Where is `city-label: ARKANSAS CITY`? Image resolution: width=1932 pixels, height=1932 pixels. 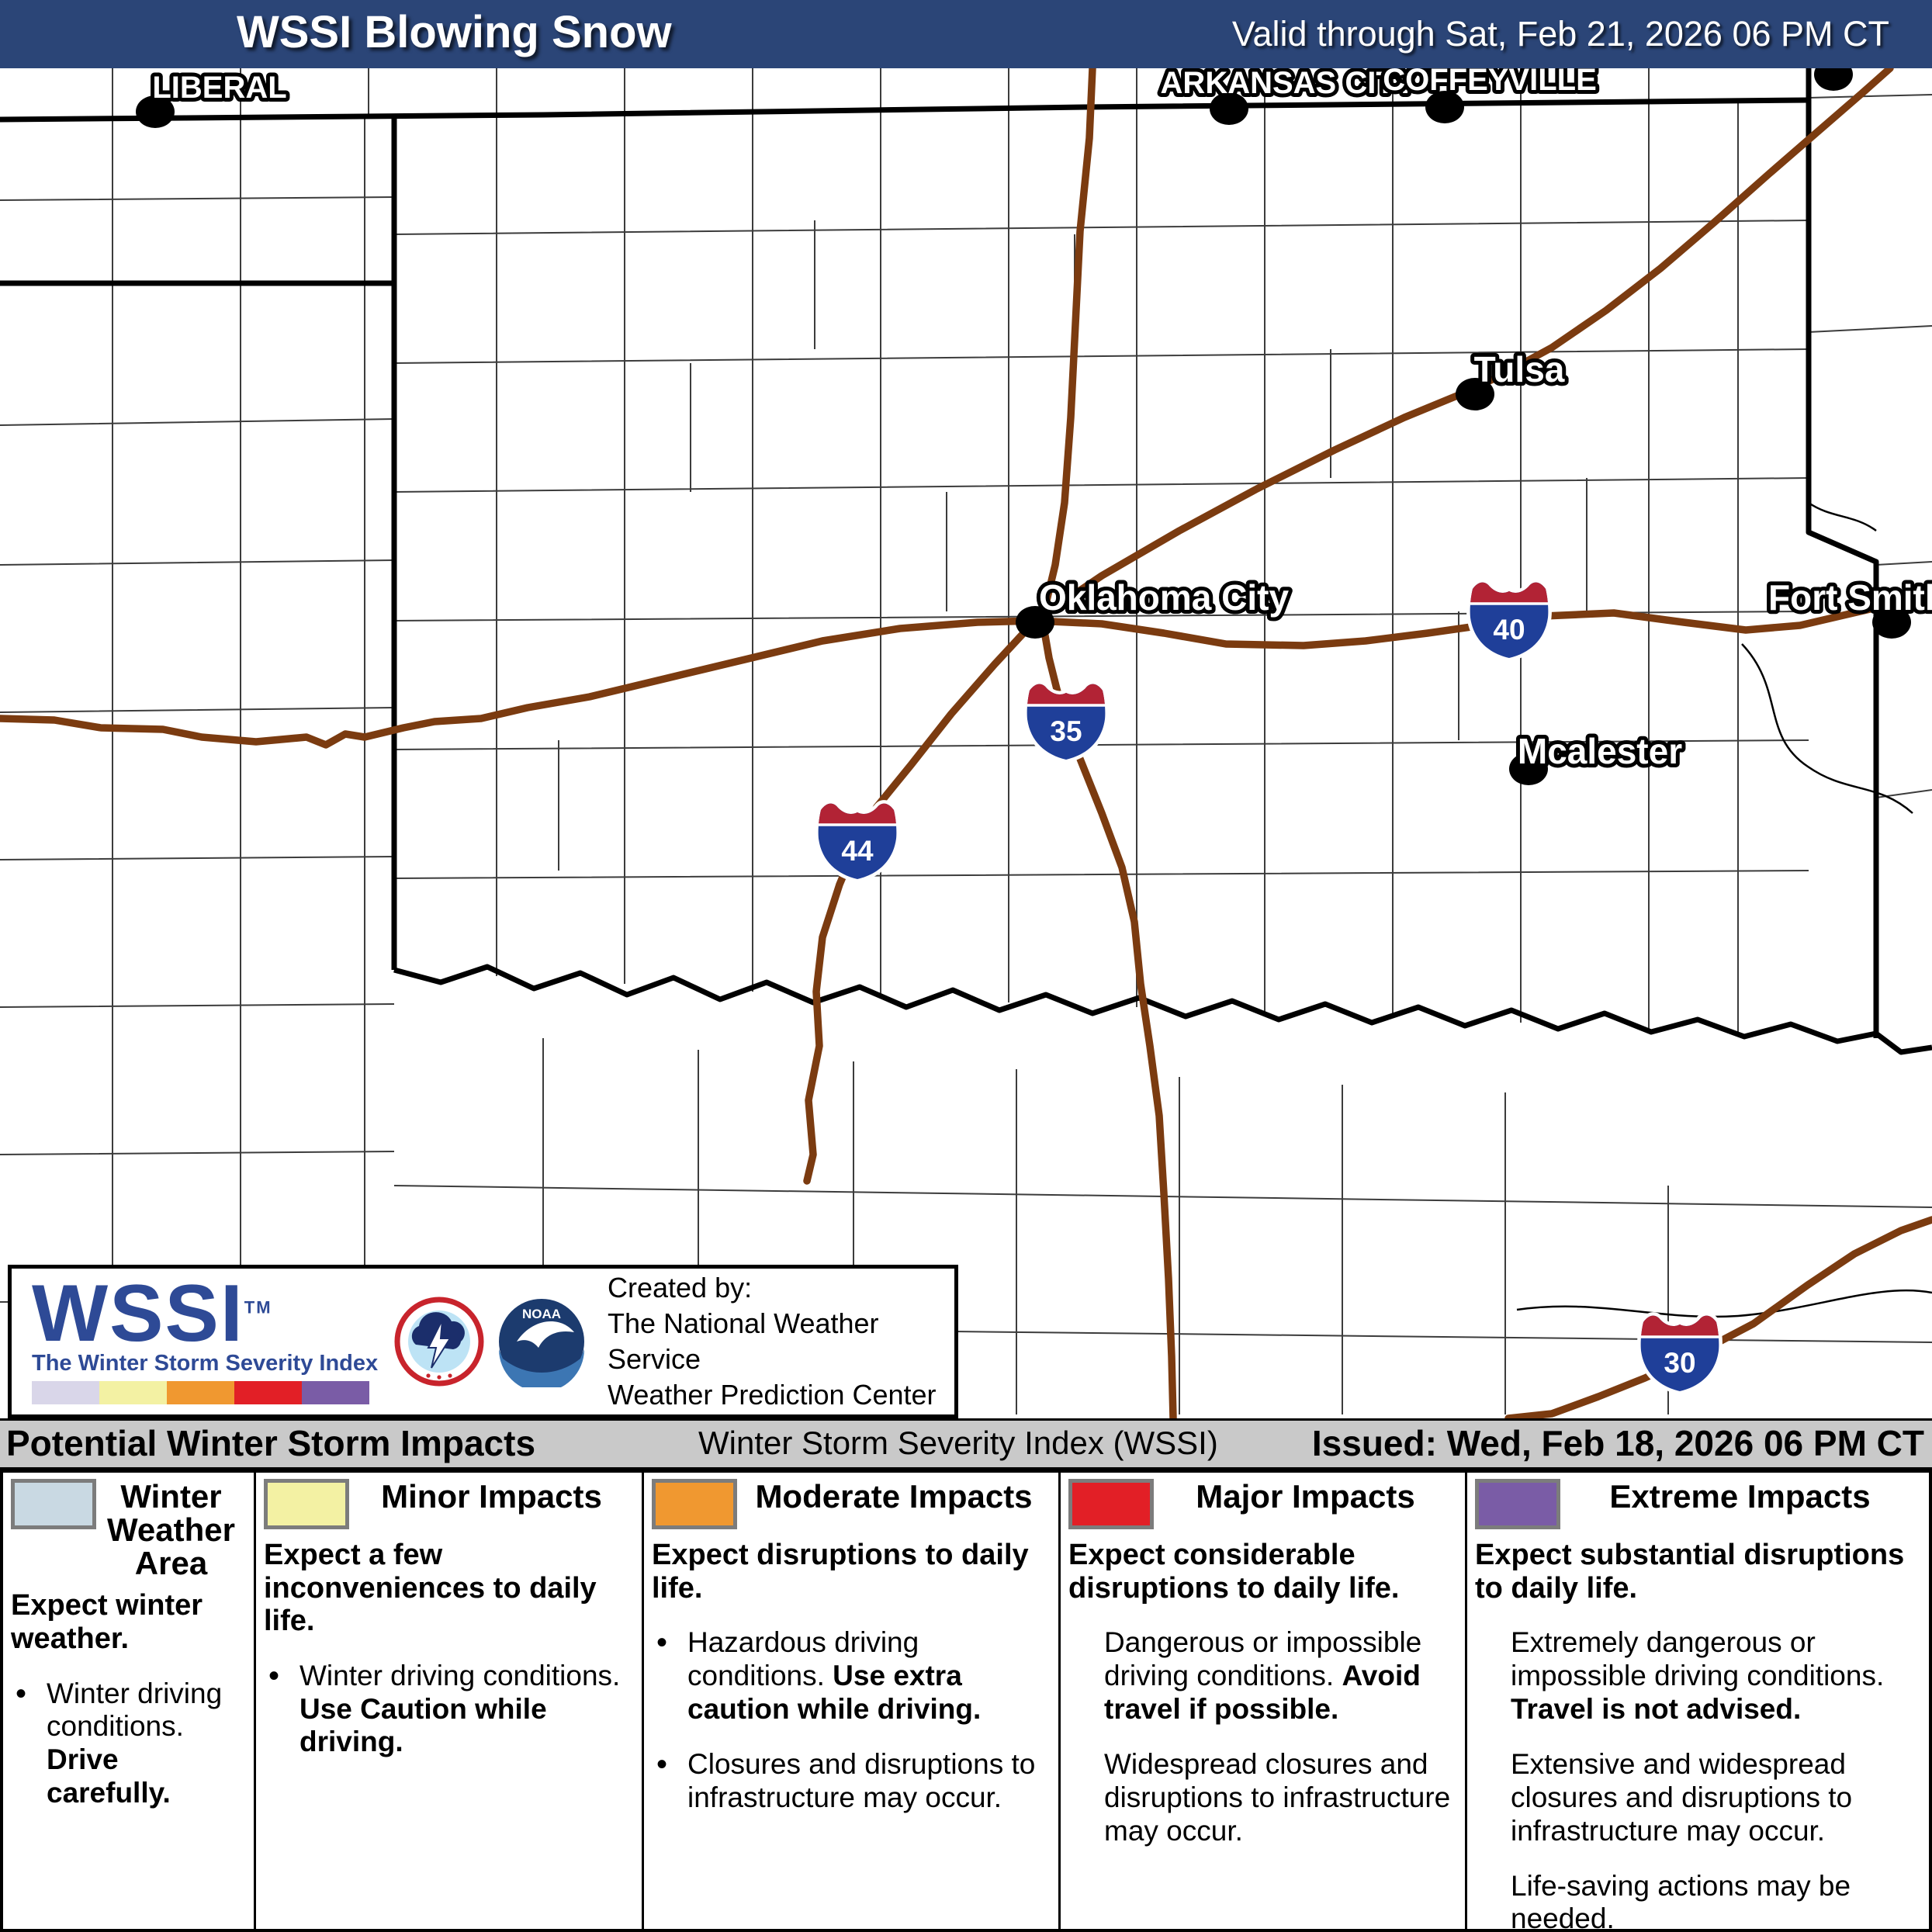 city-label: ARKANSAS CITY is located at coordinates (1288, 84).